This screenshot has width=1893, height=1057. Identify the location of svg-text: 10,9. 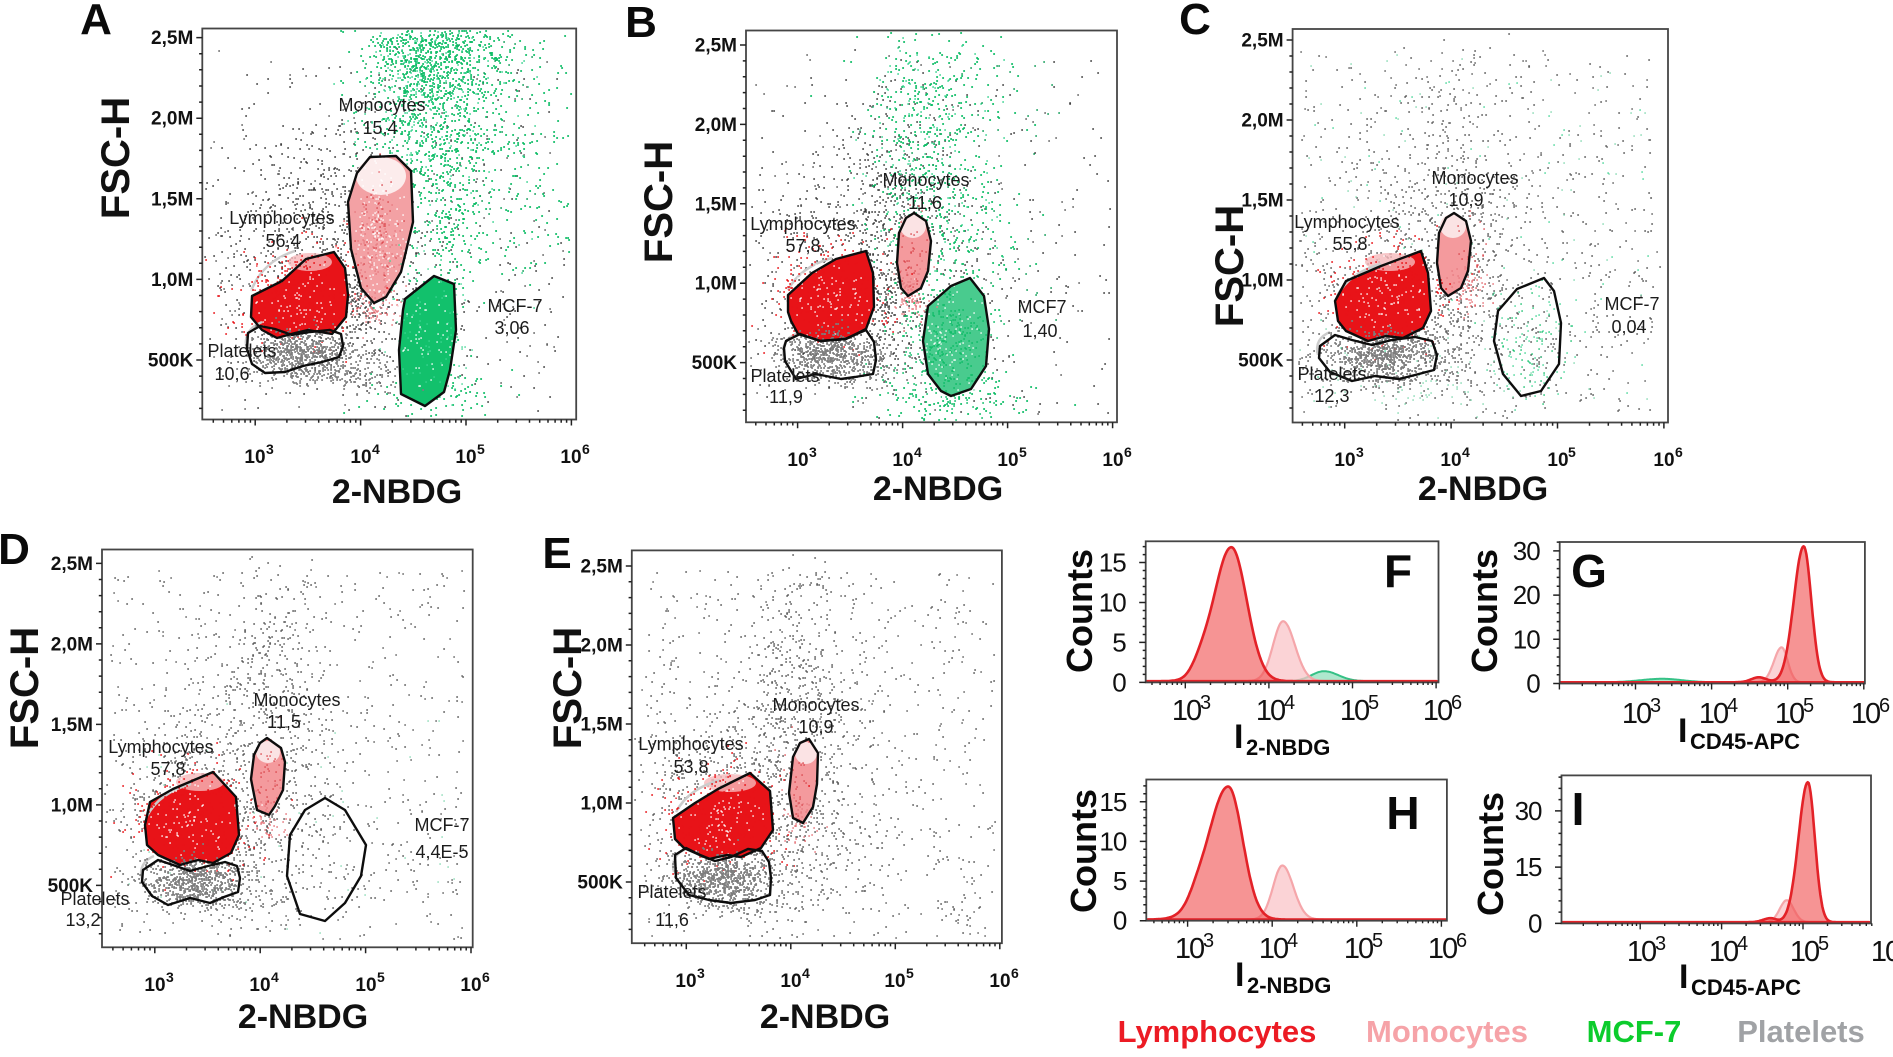
(1465, 200).